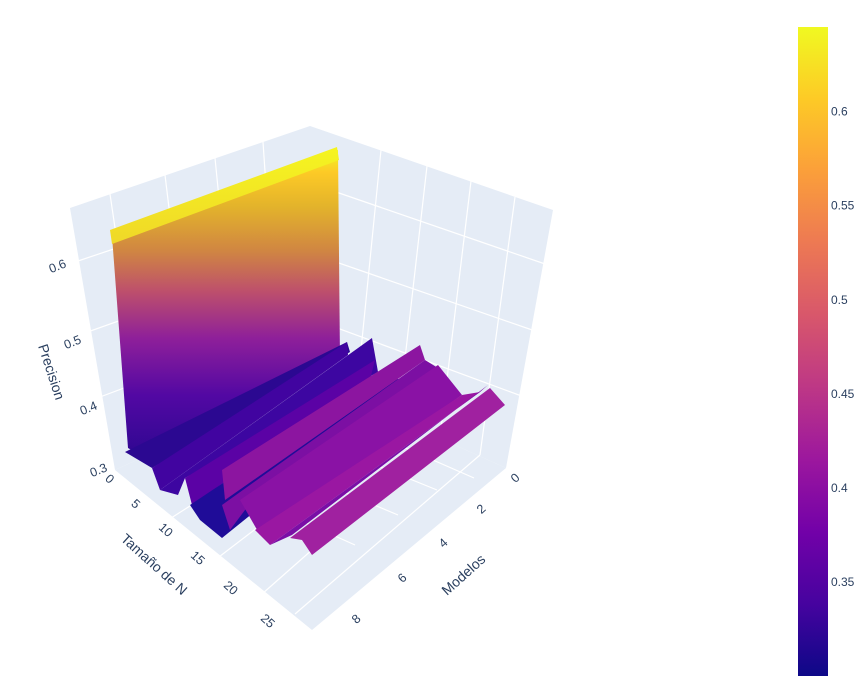  I want to click on x-tick-label: 8, so click(356, 618).